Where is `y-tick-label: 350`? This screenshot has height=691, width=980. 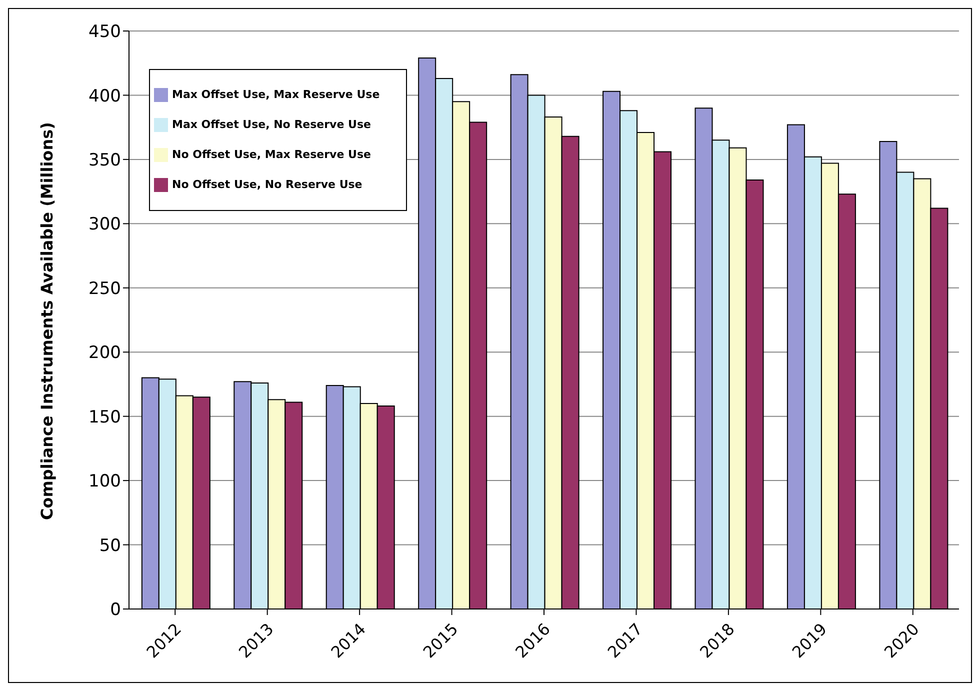 y-tick-label: 350 is located at coordinates (104, 160).